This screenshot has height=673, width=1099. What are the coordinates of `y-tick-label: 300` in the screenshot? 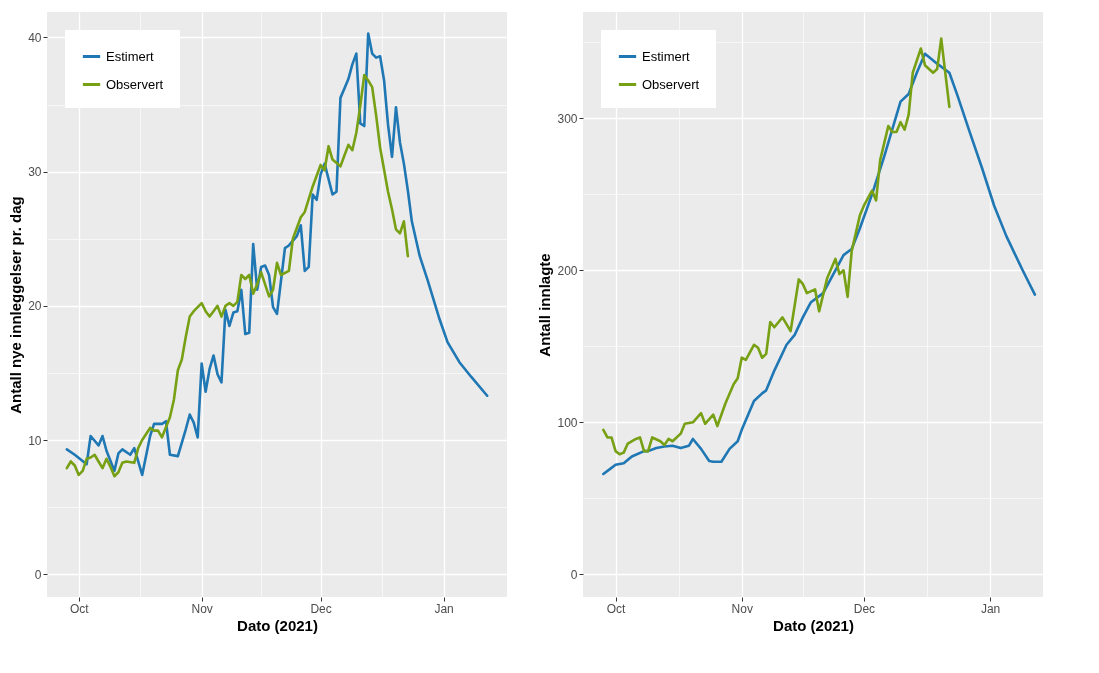 It's located at (567, 118).